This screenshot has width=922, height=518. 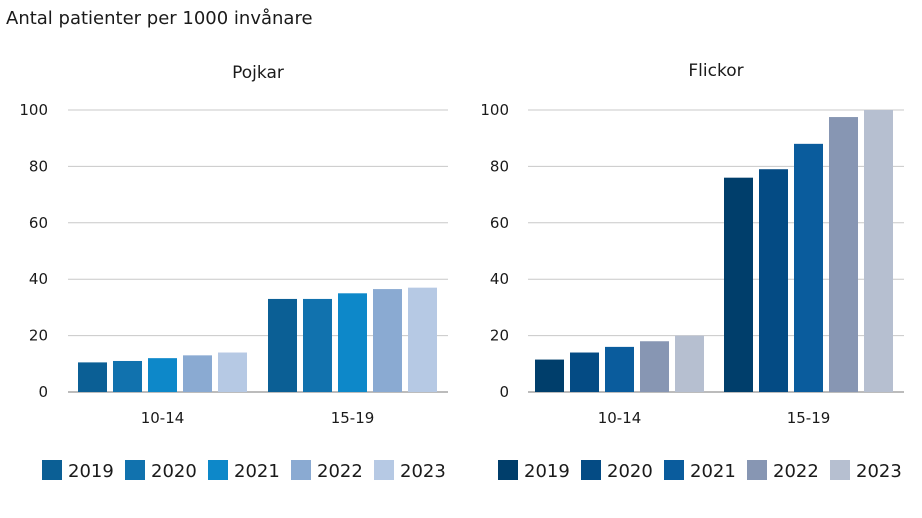 I want to click on legend-swatch-flickor-2021, so click(x=674, y=470).